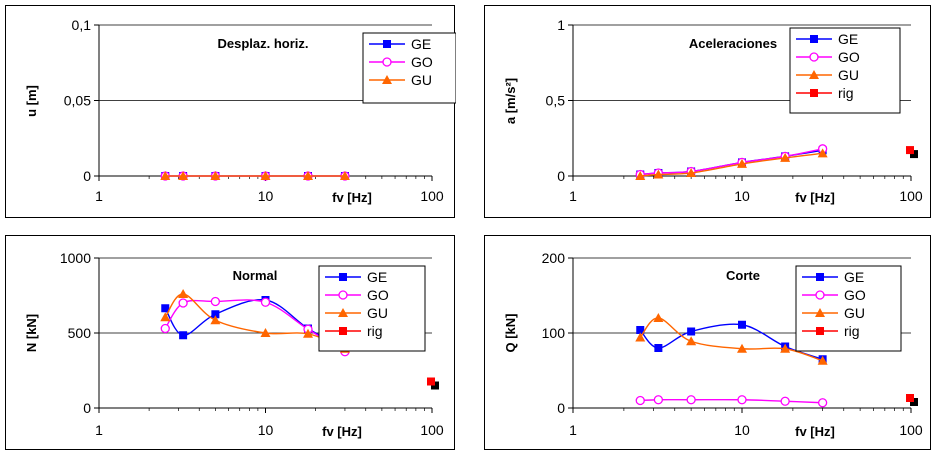 The image size is (931, 451). I want to click on chart-title: Aceleraciones, so click(733, 43).